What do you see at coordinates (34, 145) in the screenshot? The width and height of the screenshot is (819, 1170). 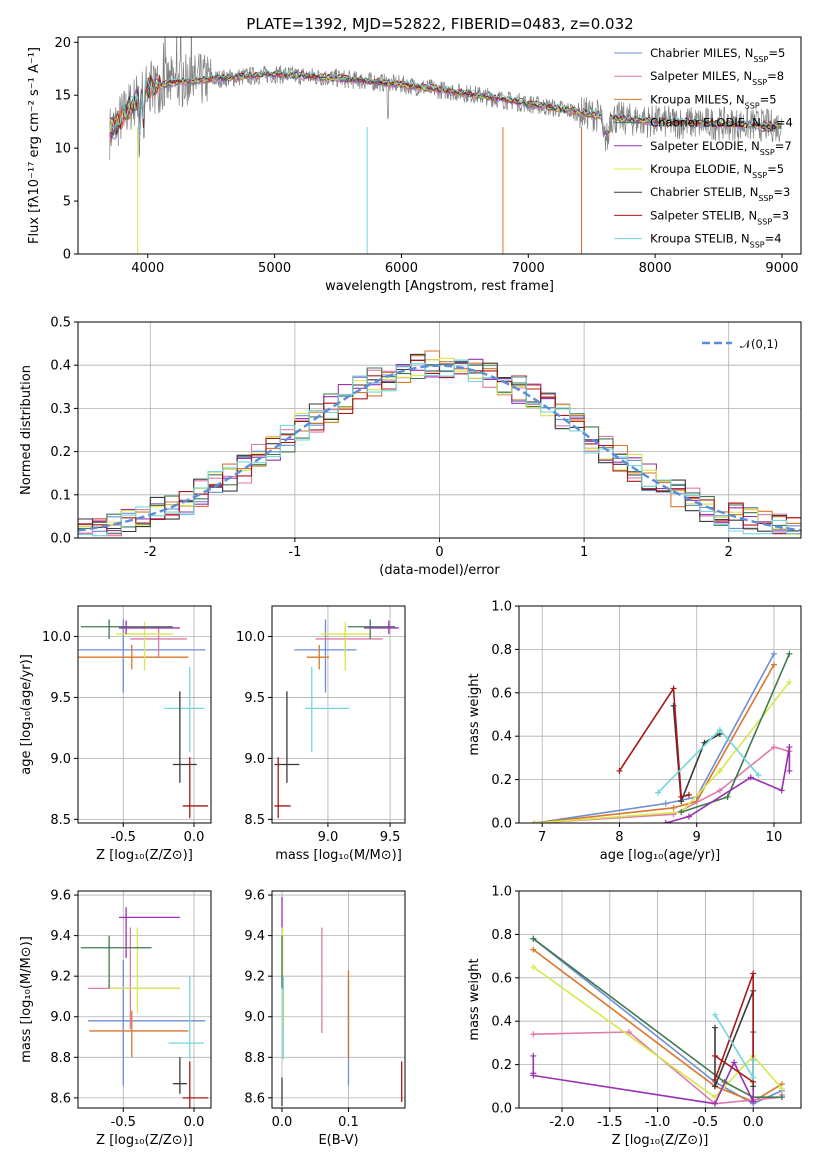 I see `spectrum-ylabel: Flux [fλ10⁻¹⁷ erg cm⁻² s⁻¹ A⁻¹]` at bounding box center [34, 145].